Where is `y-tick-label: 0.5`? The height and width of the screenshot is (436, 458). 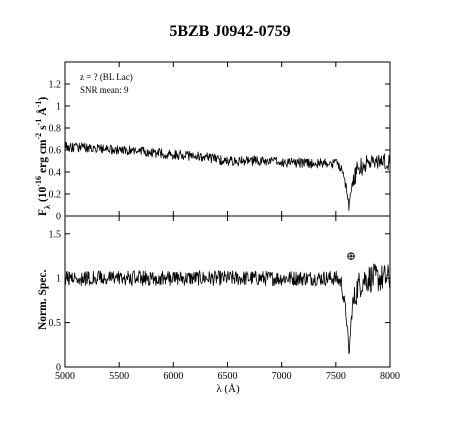 y-tick-label: 0.5 is located at coordinates (55, 323).